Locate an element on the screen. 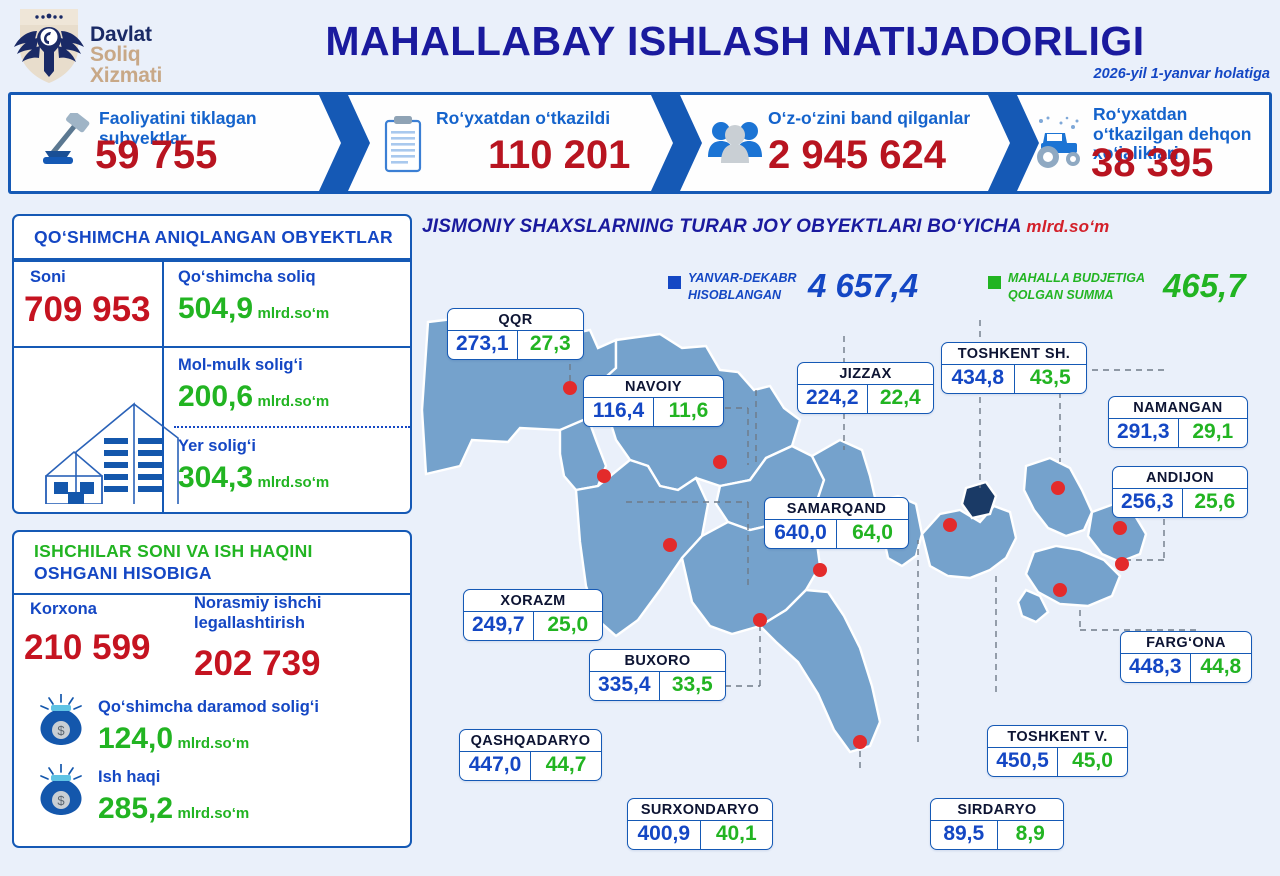 The image size is (1280, 876). divider-dotted is located at coordinates (292, 427).